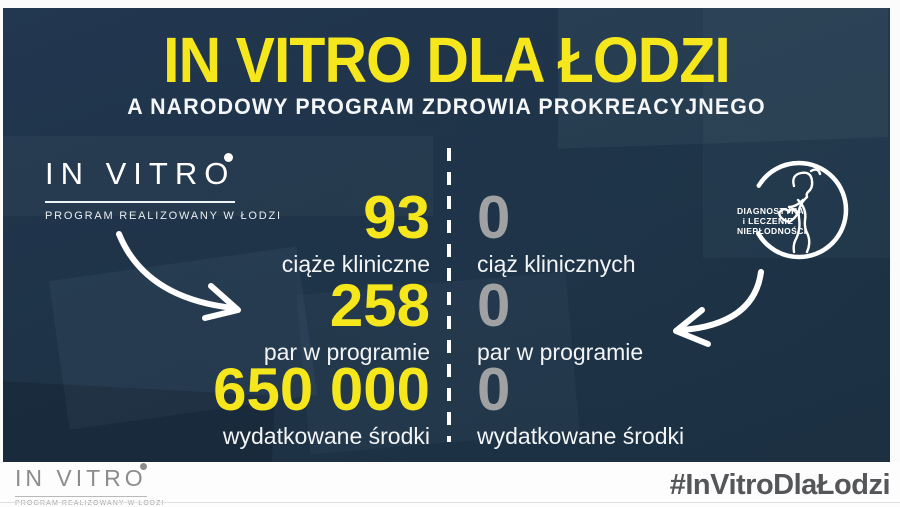 The height and width of the screenshot is (507, 900). I want to click on curved-arrow-right-icon, so click(718, 308).